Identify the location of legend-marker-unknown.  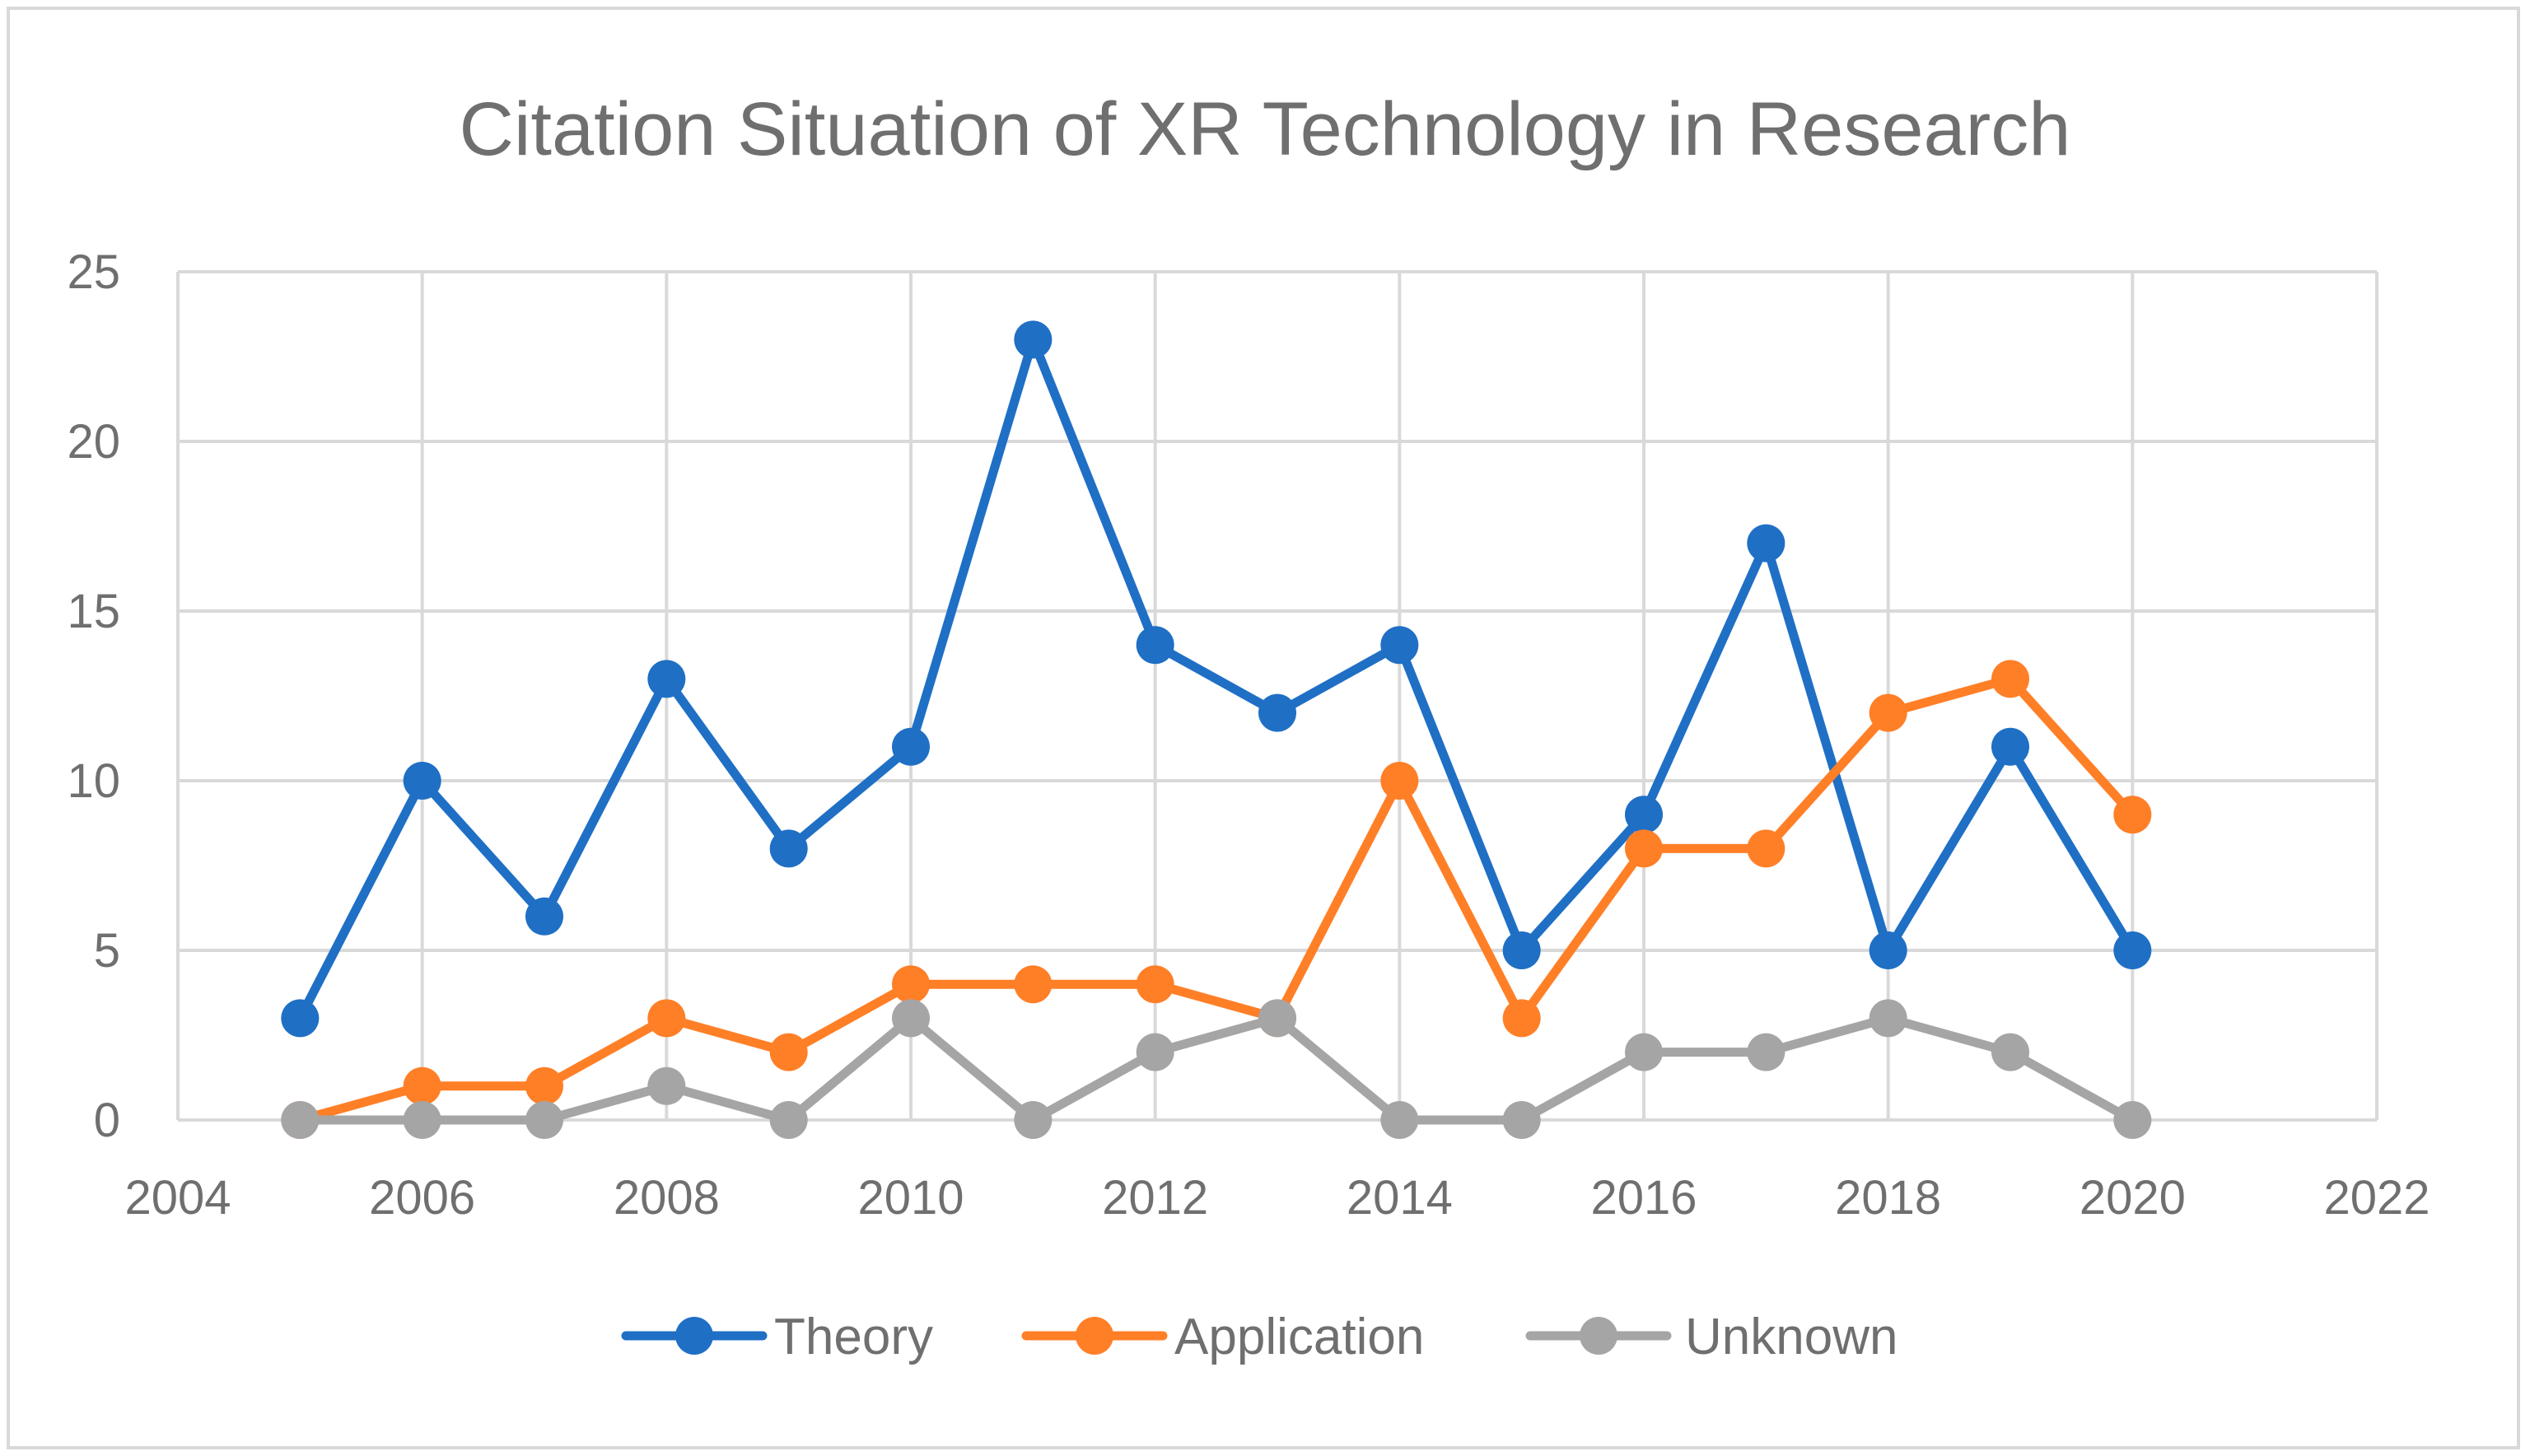
(1598, 1336).